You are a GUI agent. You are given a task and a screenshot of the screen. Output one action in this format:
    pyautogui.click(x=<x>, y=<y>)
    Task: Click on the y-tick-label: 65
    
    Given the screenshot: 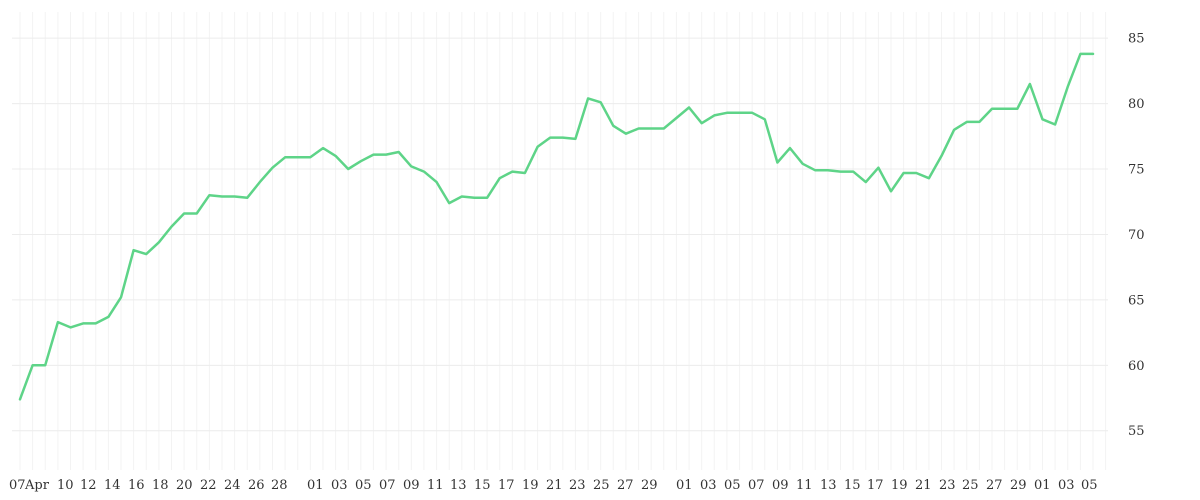 What is the action you would take?
    pyautogui.click(x=1136, y=300)
    